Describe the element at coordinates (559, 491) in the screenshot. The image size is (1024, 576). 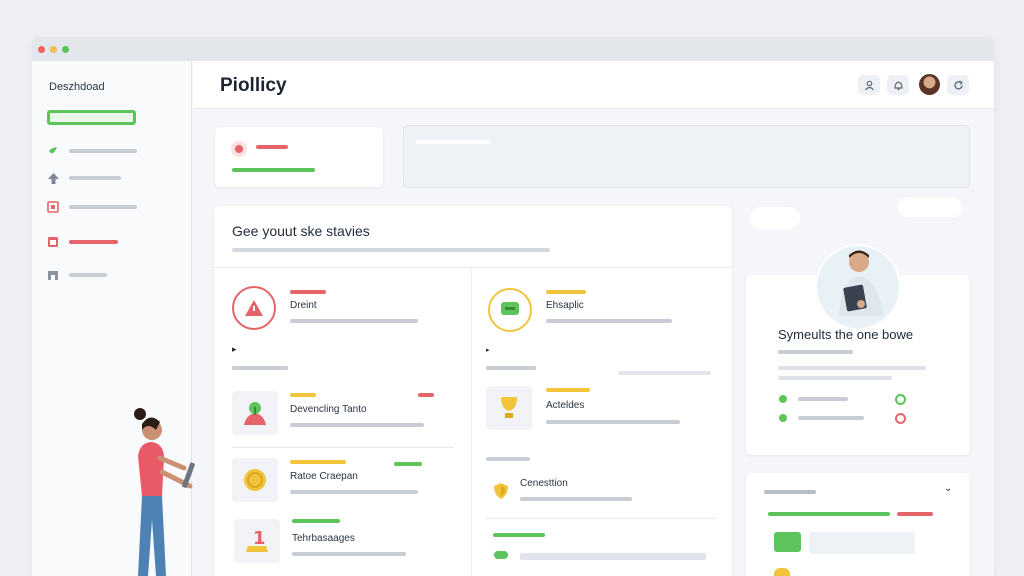
I see `list-item: Cenesttion` at that location.